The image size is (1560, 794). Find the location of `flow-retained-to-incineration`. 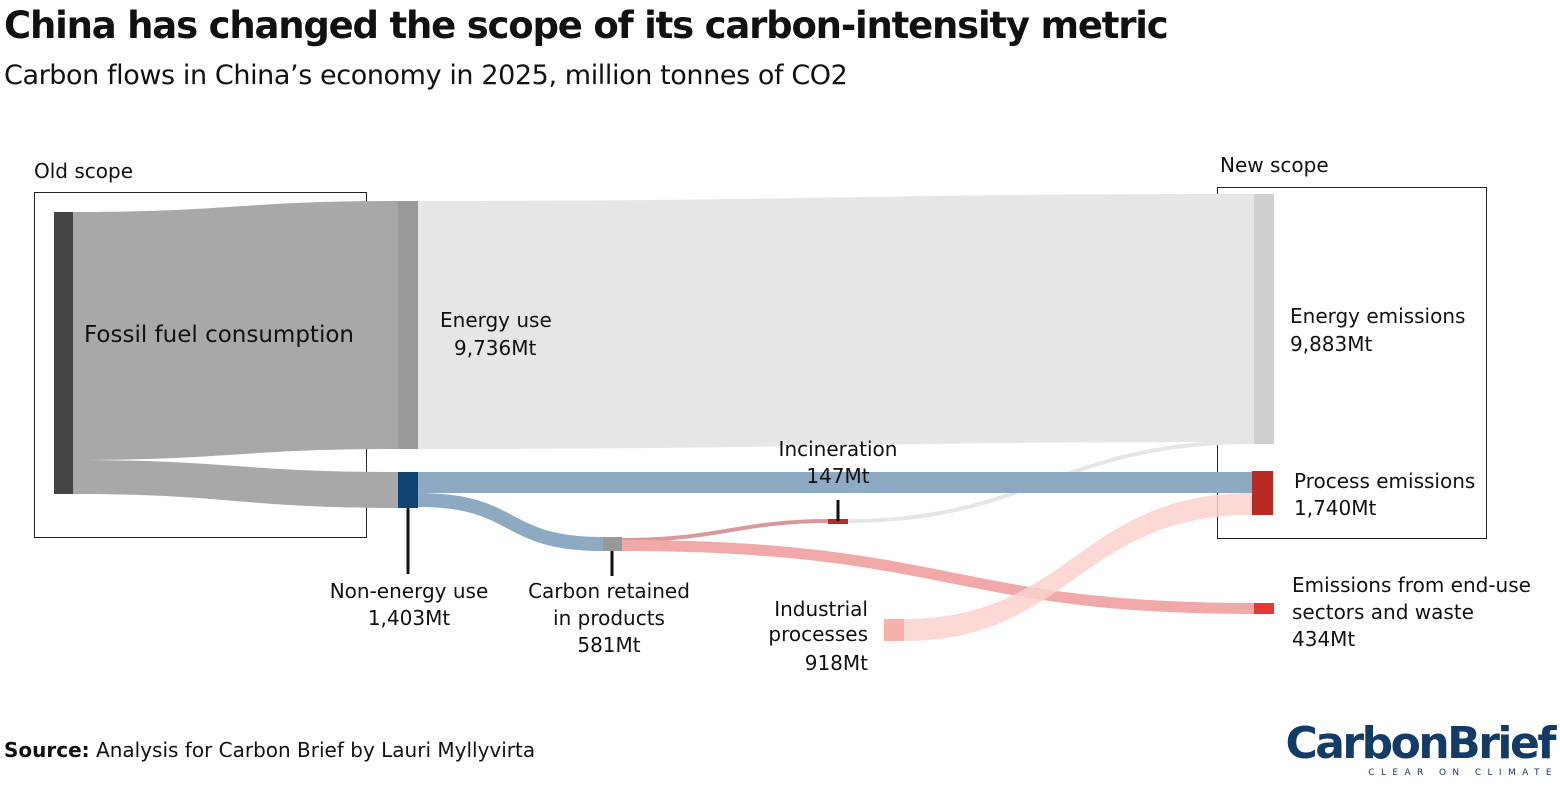

flow-retained-to-incineration is located at coordinates (725, 530).